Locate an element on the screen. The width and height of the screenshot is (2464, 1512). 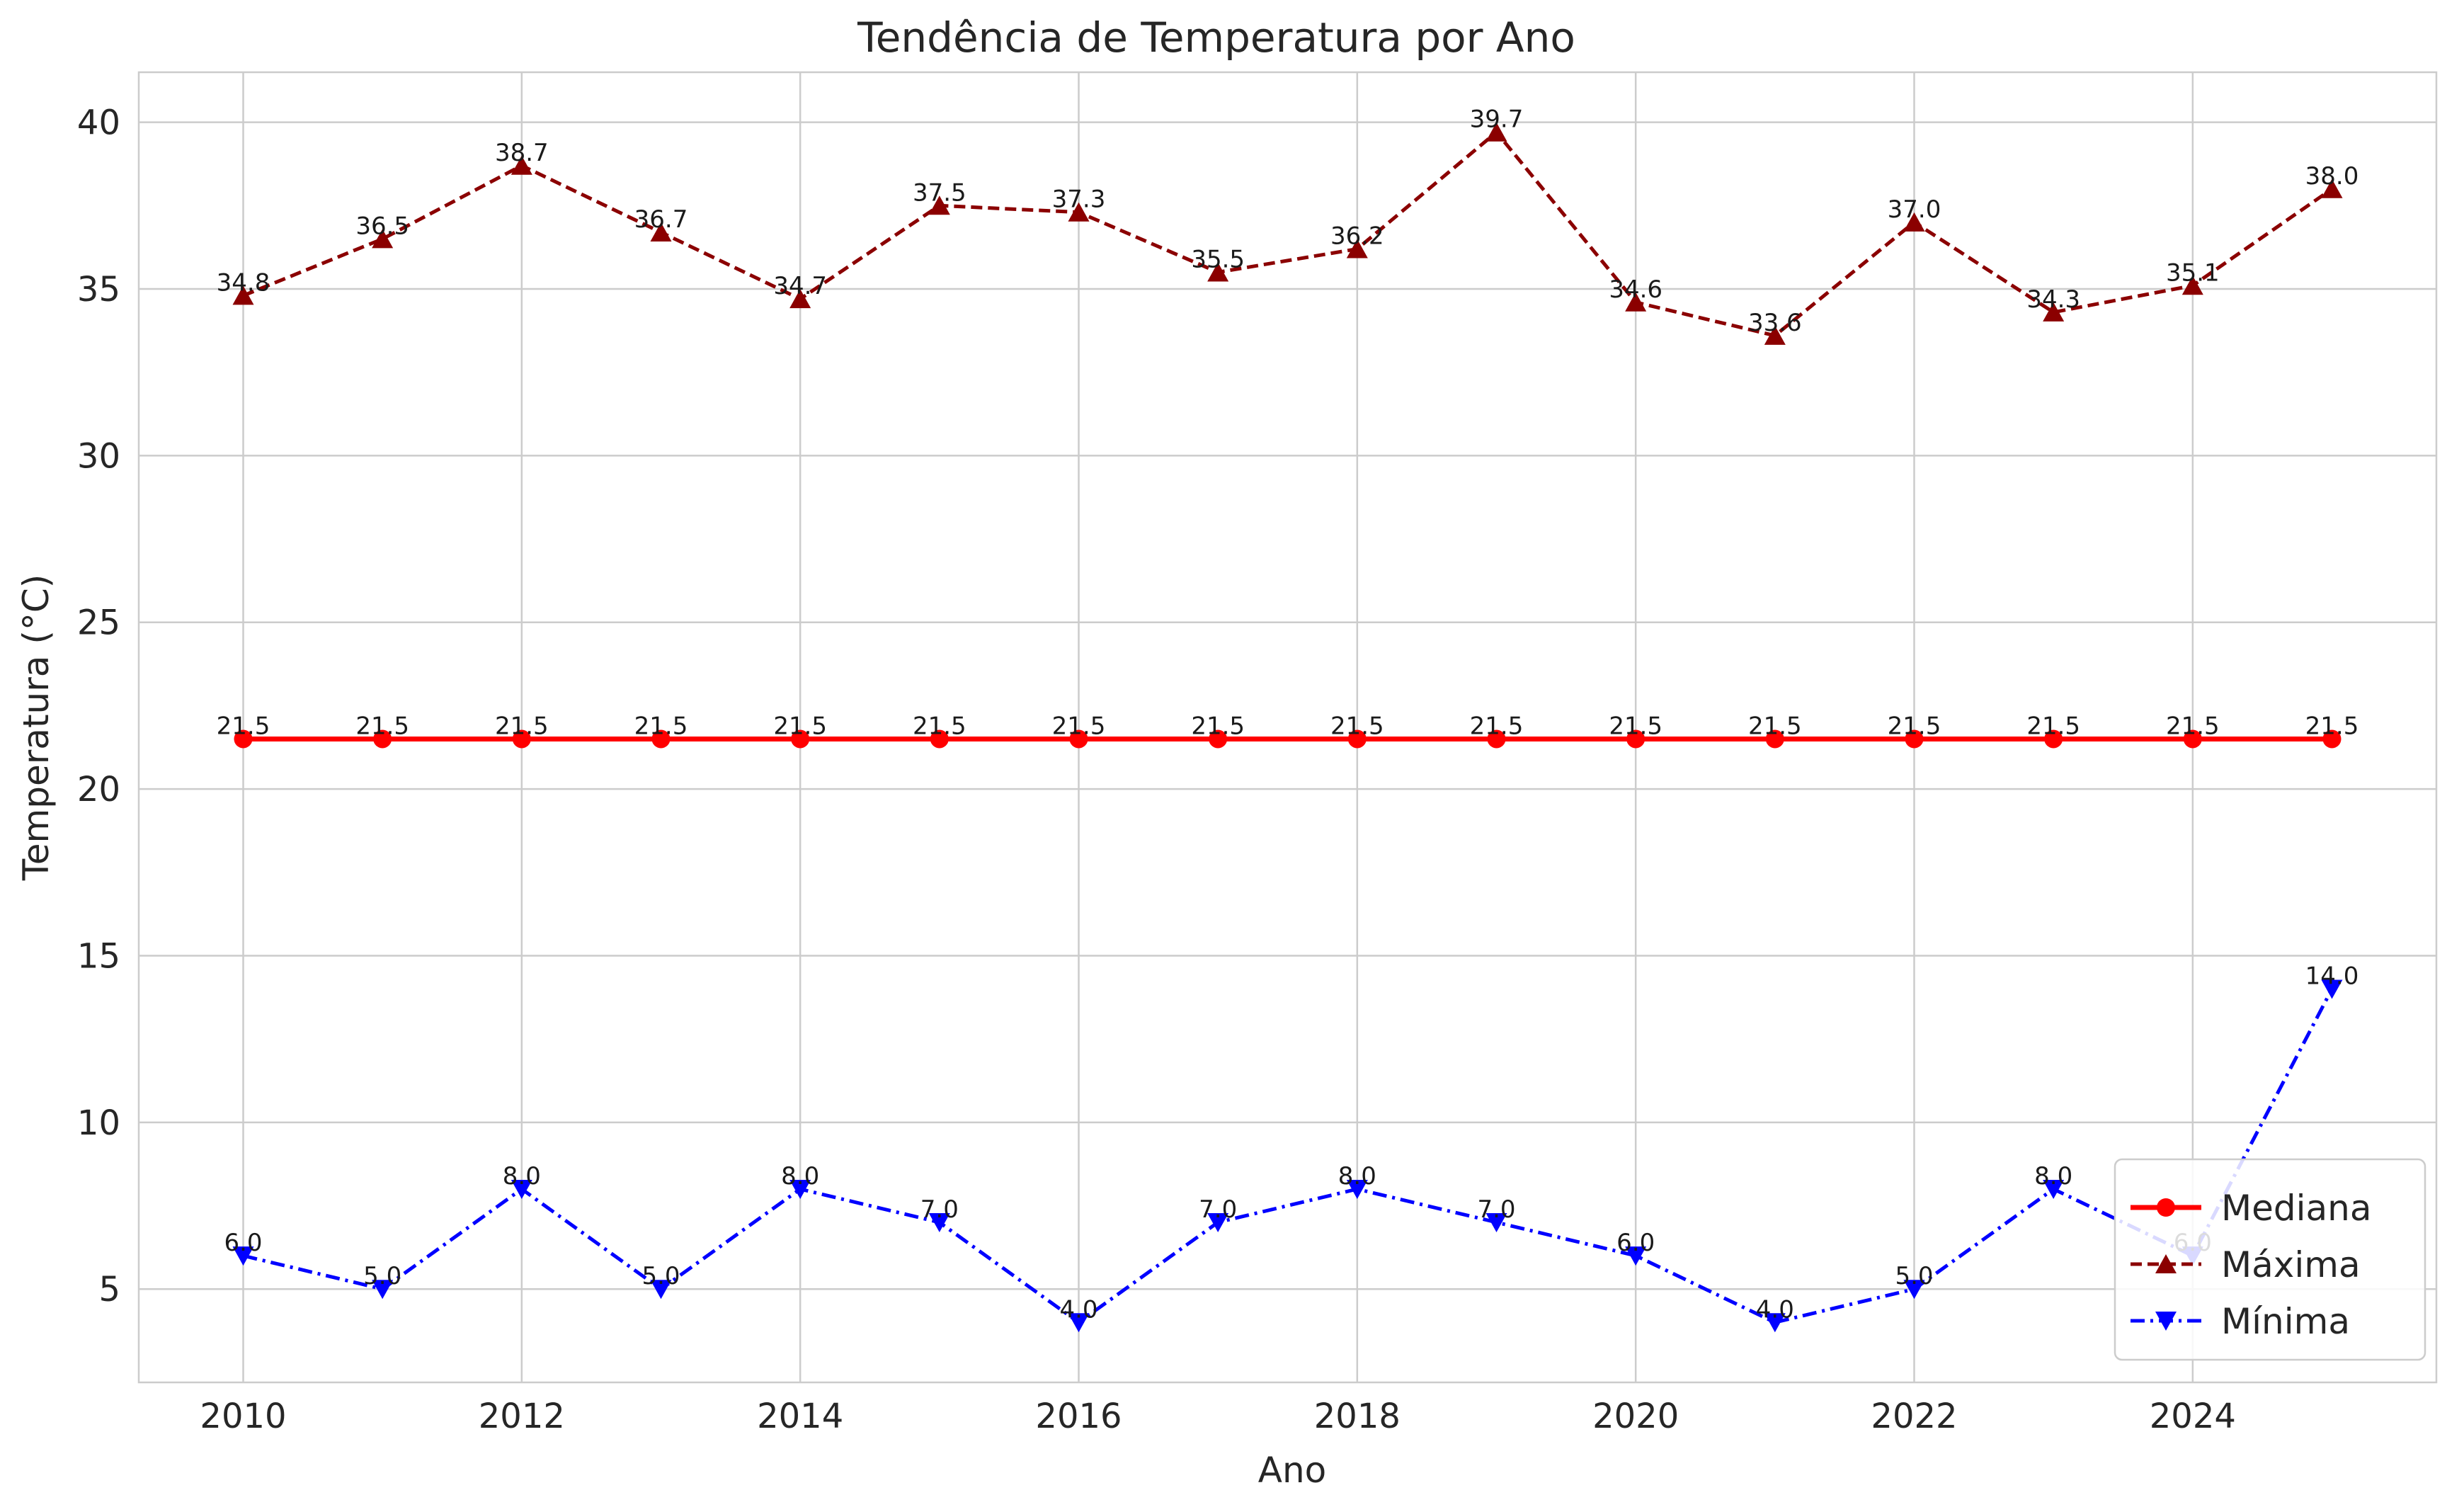
data-label: 35.1 is located at coordinates (2193, 272).